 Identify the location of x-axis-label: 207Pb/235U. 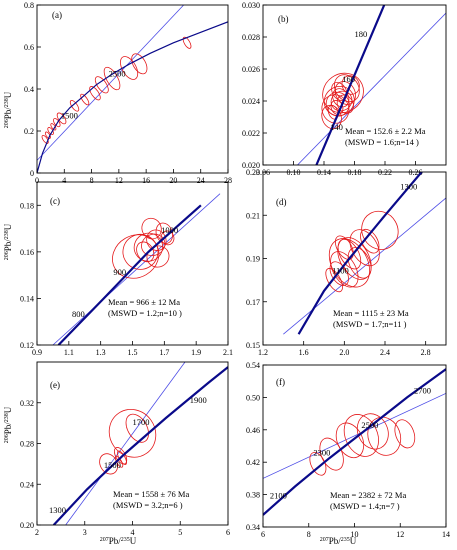
(338, 541).